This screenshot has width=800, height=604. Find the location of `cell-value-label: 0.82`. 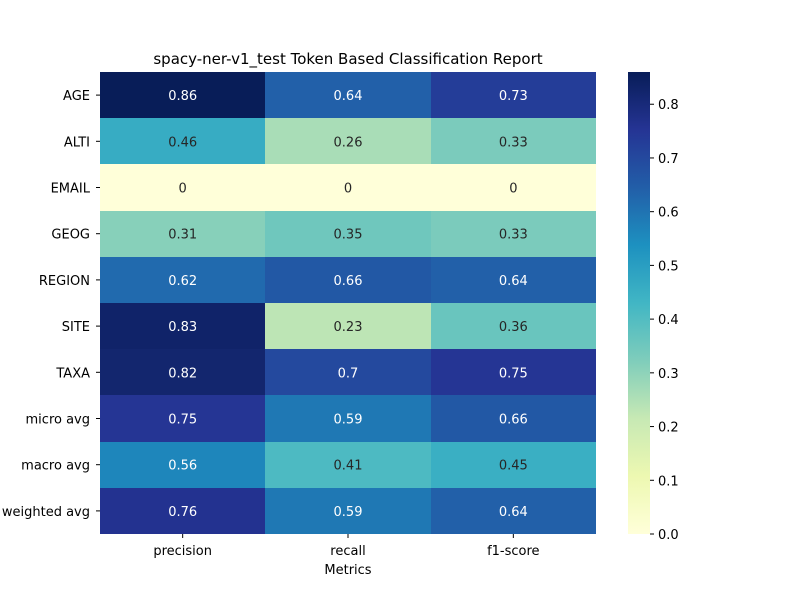

cell-value-label: 0.82 is located at coordinates (182, 373).